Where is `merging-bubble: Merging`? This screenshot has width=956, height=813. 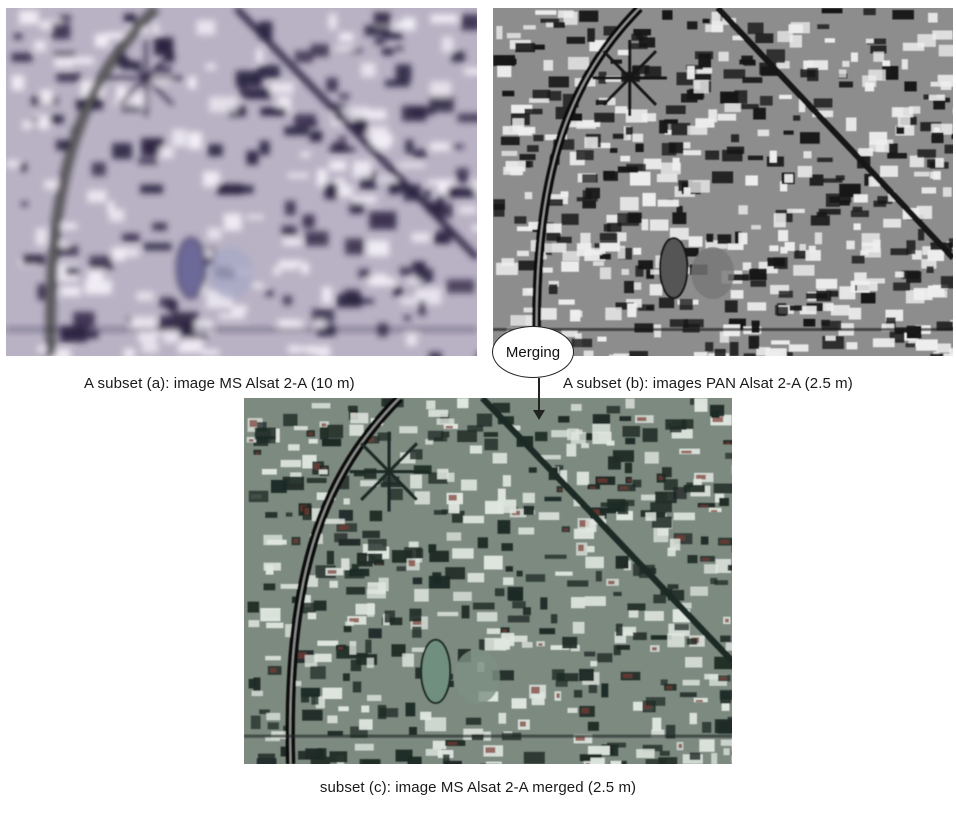
merging-bubble: Merging is located at coordinates (533, 352).